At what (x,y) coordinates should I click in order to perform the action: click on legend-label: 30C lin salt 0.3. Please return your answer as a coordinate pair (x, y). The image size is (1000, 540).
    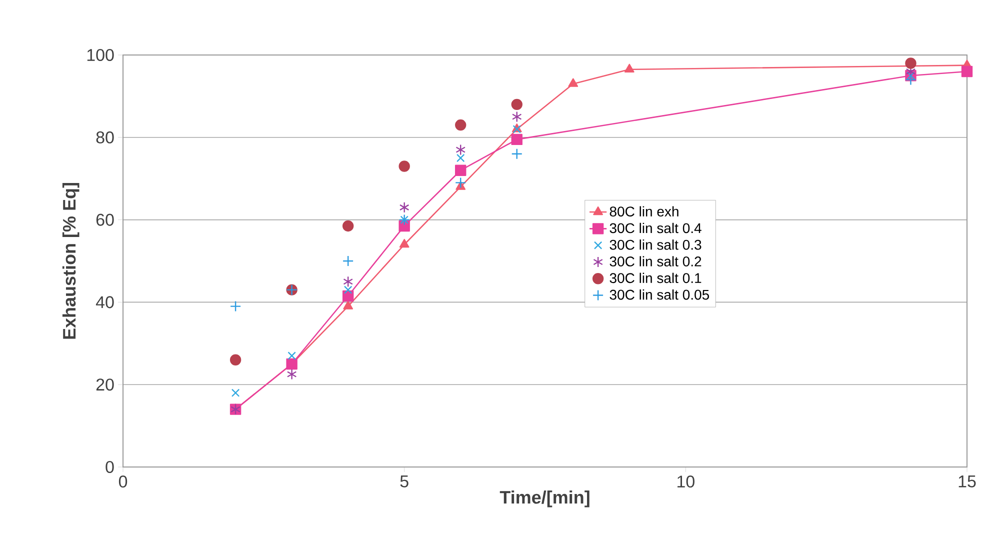
    Looking at the image, I should click on (656, 245).